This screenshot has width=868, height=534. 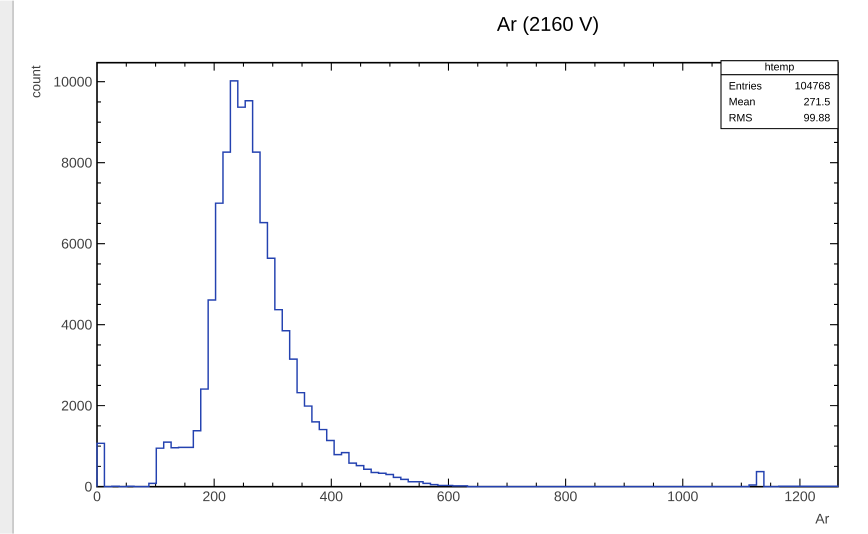 What do you see at coordinates (73, 81) in the screenshot?
I see `y-tick-label: 10000` at bounding box center [73, 81].